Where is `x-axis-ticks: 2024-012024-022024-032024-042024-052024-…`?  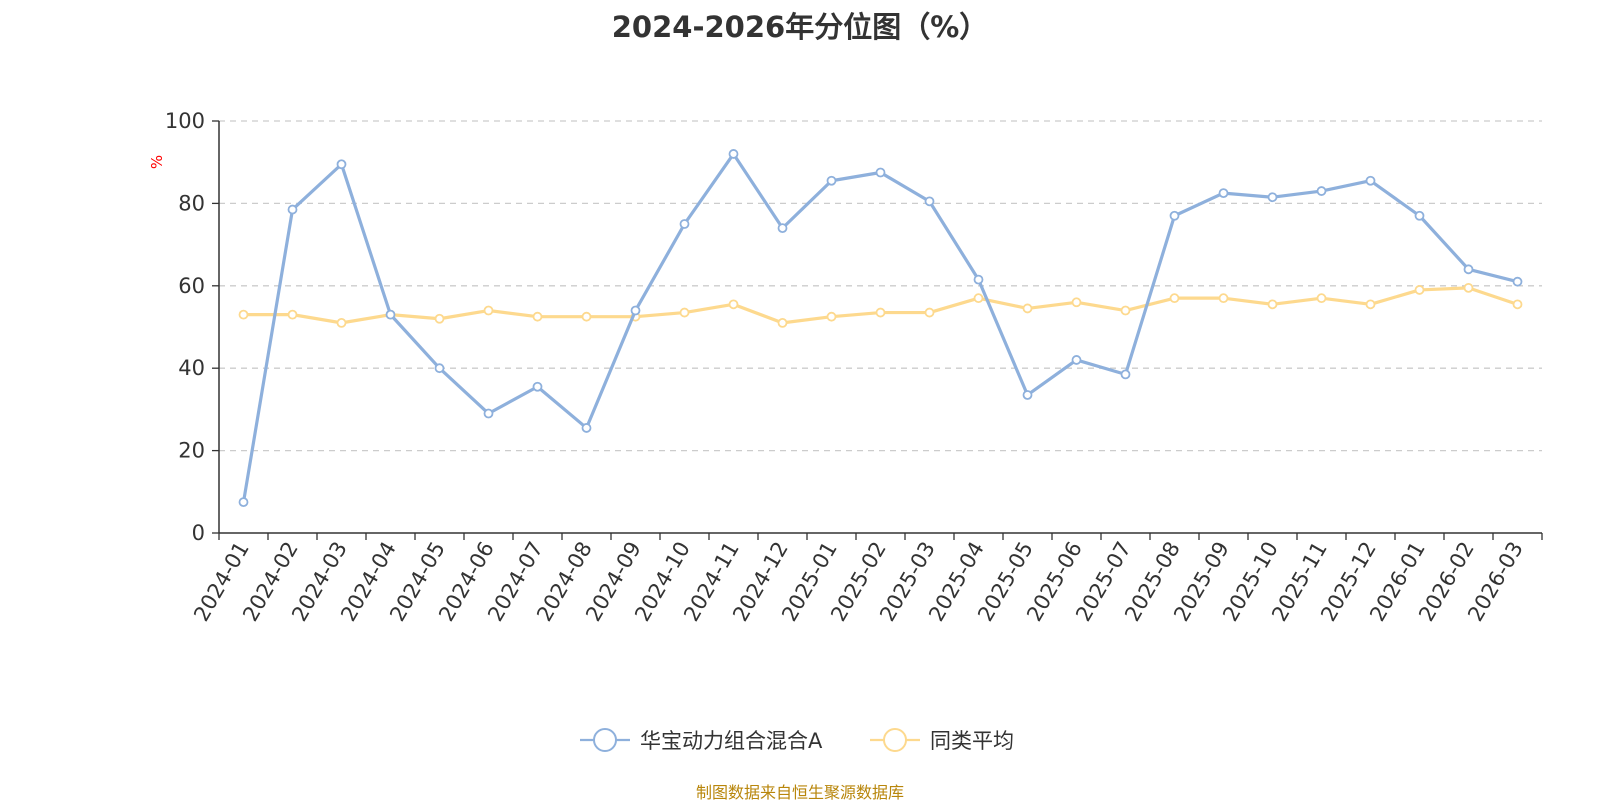 x-axis-ticks: 2024-012024-022024-032024-042024-052024-… is located at coordinates (866, 579).